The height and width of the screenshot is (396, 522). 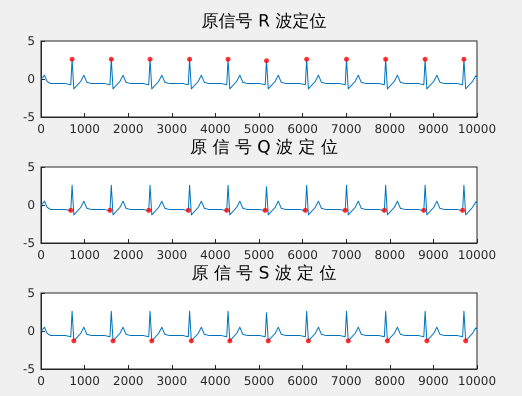 I want to click on chart-title: 原信号 R 波定位, so click(x=264, y=22).